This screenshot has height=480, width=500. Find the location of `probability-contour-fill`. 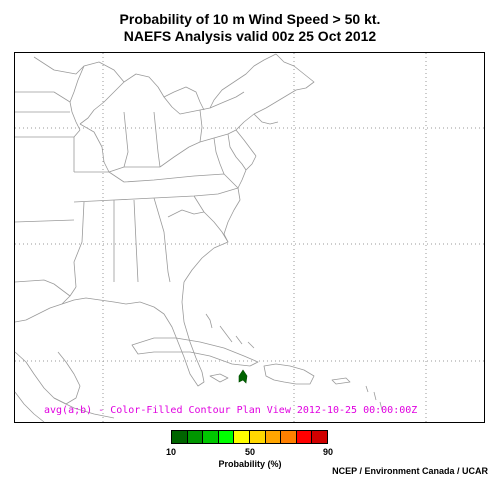

probability-contour-fill is located at coordinates (243, 376).